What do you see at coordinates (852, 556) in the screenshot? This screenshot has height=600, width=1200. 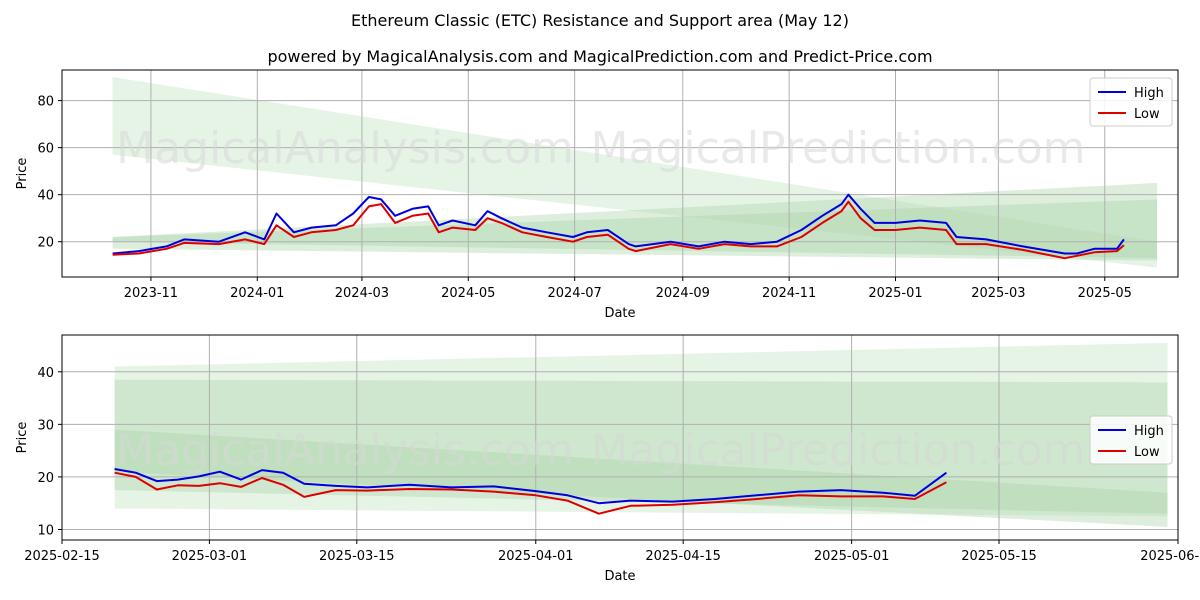 I see `x-tick-label: 2025-05-01` at bounding box center [852, 556].